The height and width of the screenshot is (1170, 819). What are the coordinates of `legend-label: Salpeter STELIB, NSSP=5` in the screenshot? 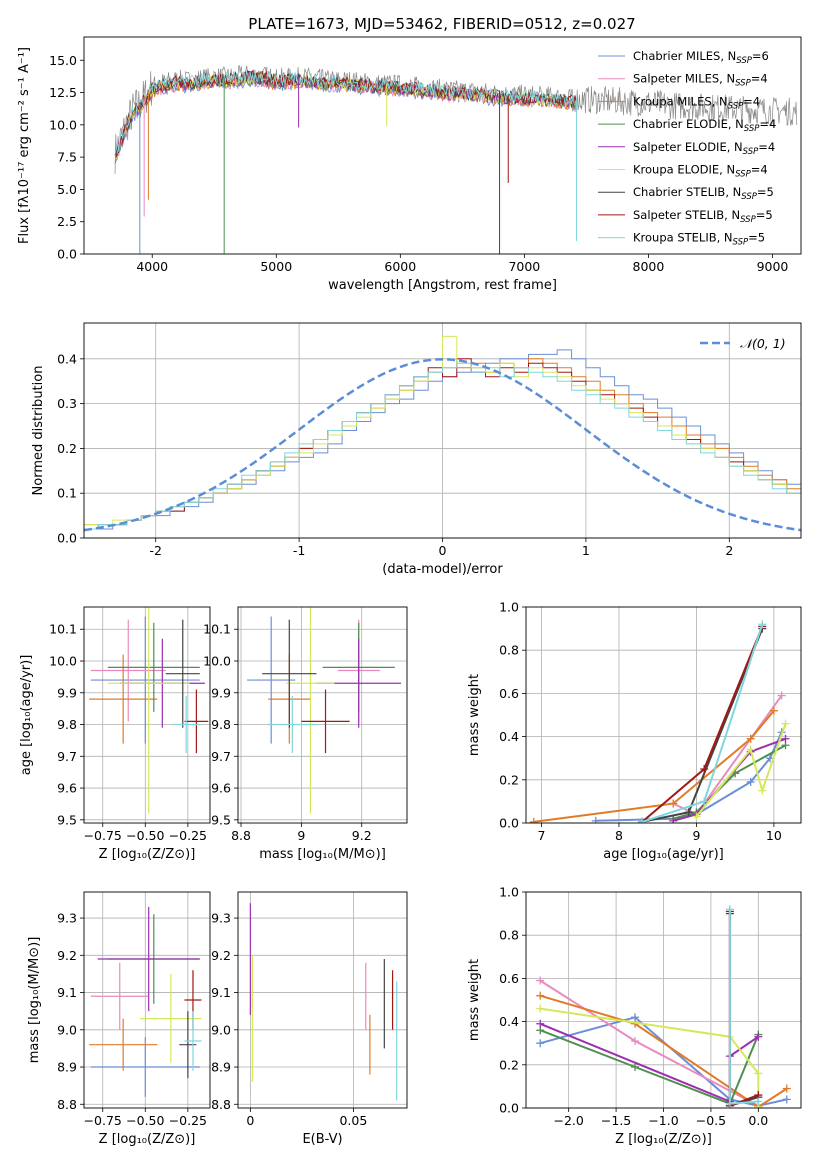 It's located at (703, 216).